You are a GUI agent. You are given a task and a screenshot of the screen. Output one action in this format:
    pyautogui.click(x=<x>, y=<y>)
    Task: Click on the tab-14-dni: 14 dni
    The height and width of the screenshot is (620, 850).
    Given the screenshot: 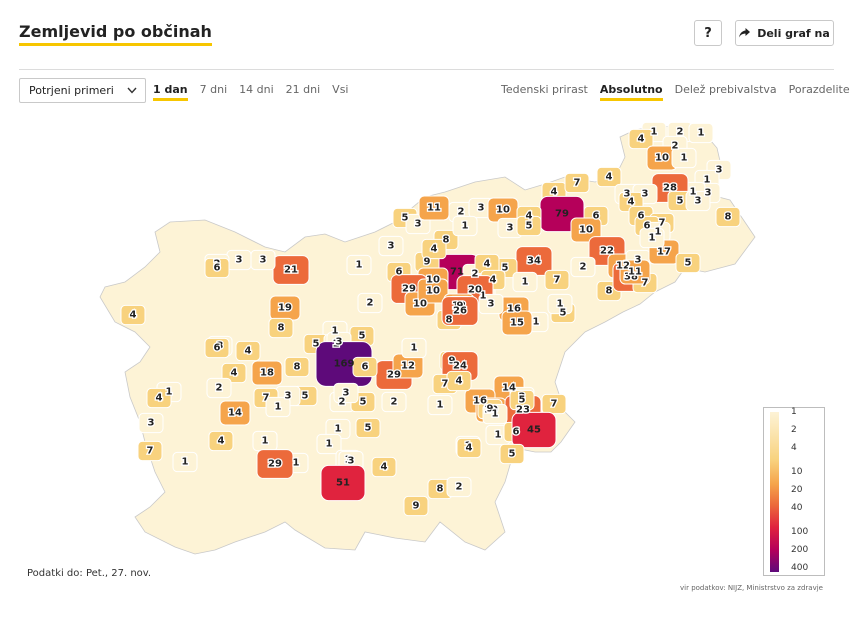 What is the action you would take?
    pyautogui.click(x=256, y=89)
    